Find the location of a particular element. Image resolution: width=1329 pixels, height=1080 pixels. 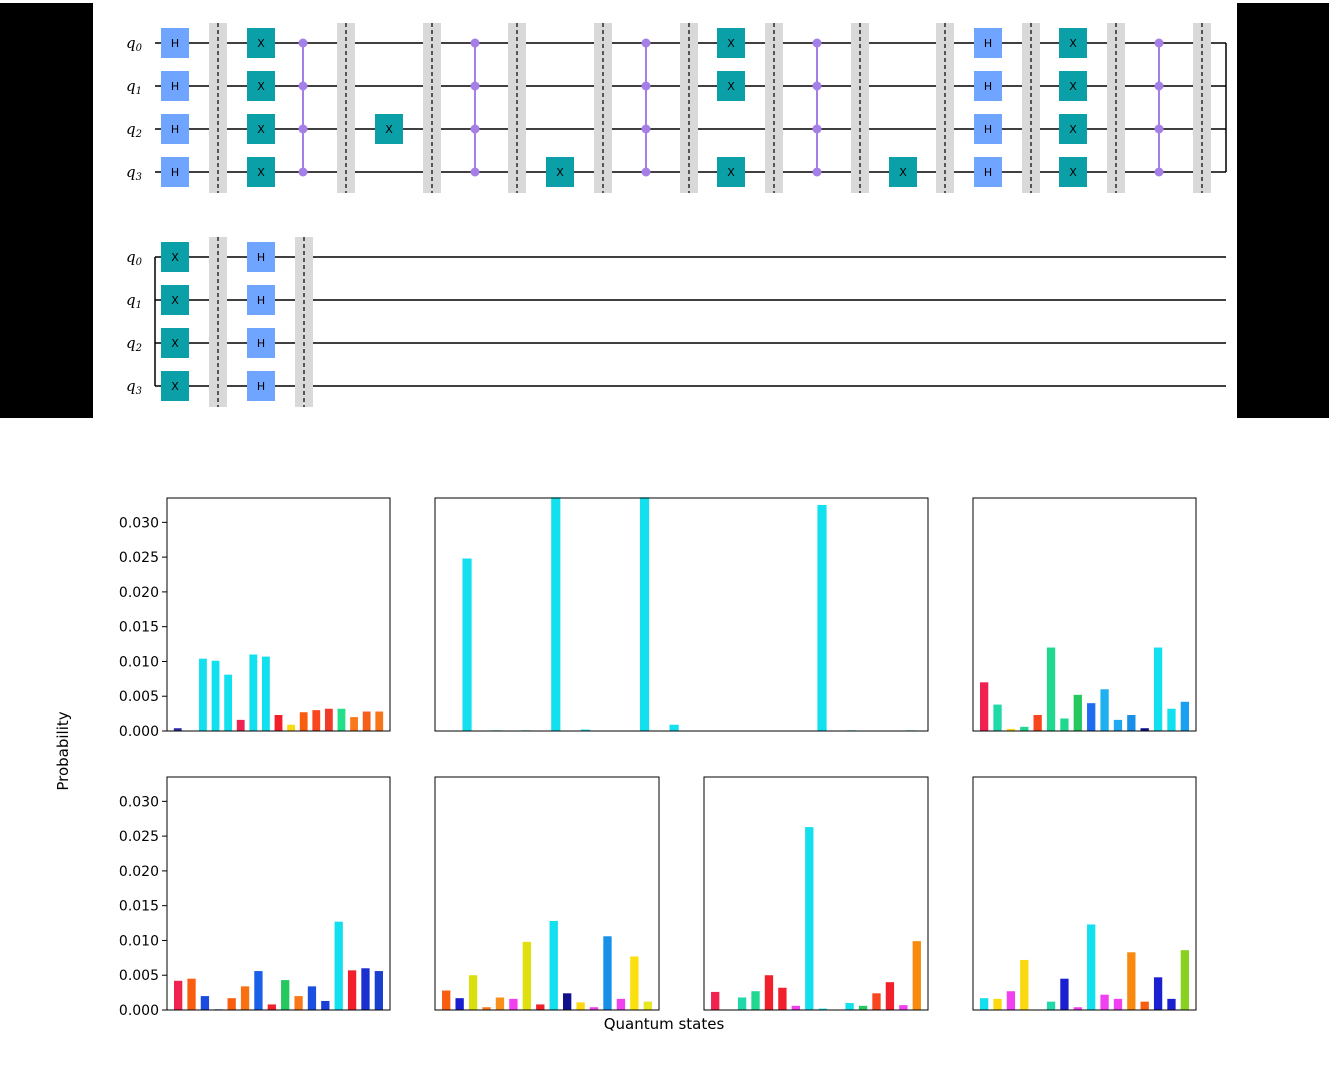

panel-frame-p6 is located at coordinates (816, 893).